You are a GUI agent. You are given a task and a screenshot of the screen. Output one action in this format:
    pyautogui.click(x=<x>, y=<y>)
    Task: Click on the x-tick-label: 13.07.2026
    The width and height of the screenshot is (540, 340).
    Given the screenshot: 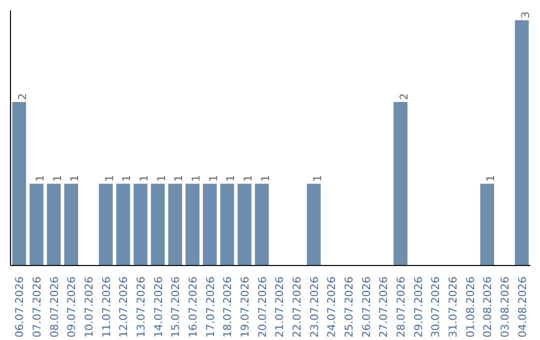 What is the action you would take?
    pyautogui.click(x=141, y=307)
    